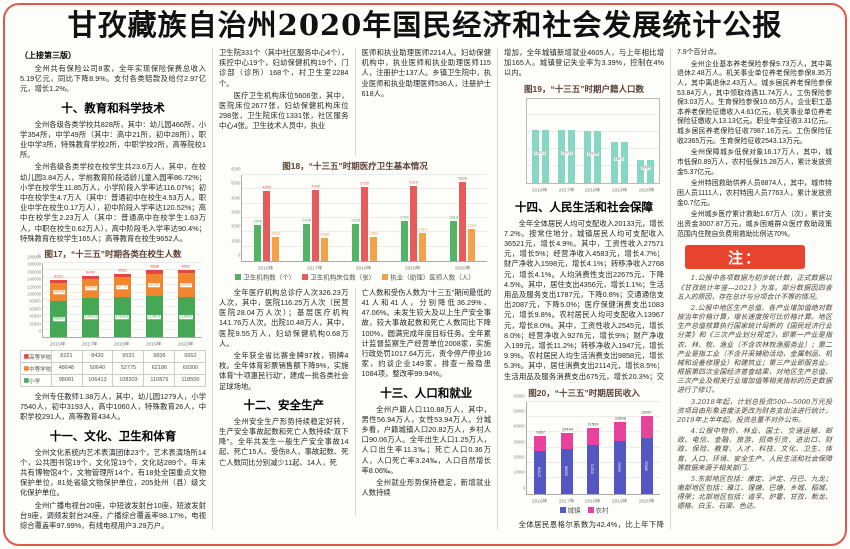 This screenshot has height=549, width=850. Describe the element at coordinates (235, 241) in the screenshot. I see `y-tick-label: 1000` at that location.